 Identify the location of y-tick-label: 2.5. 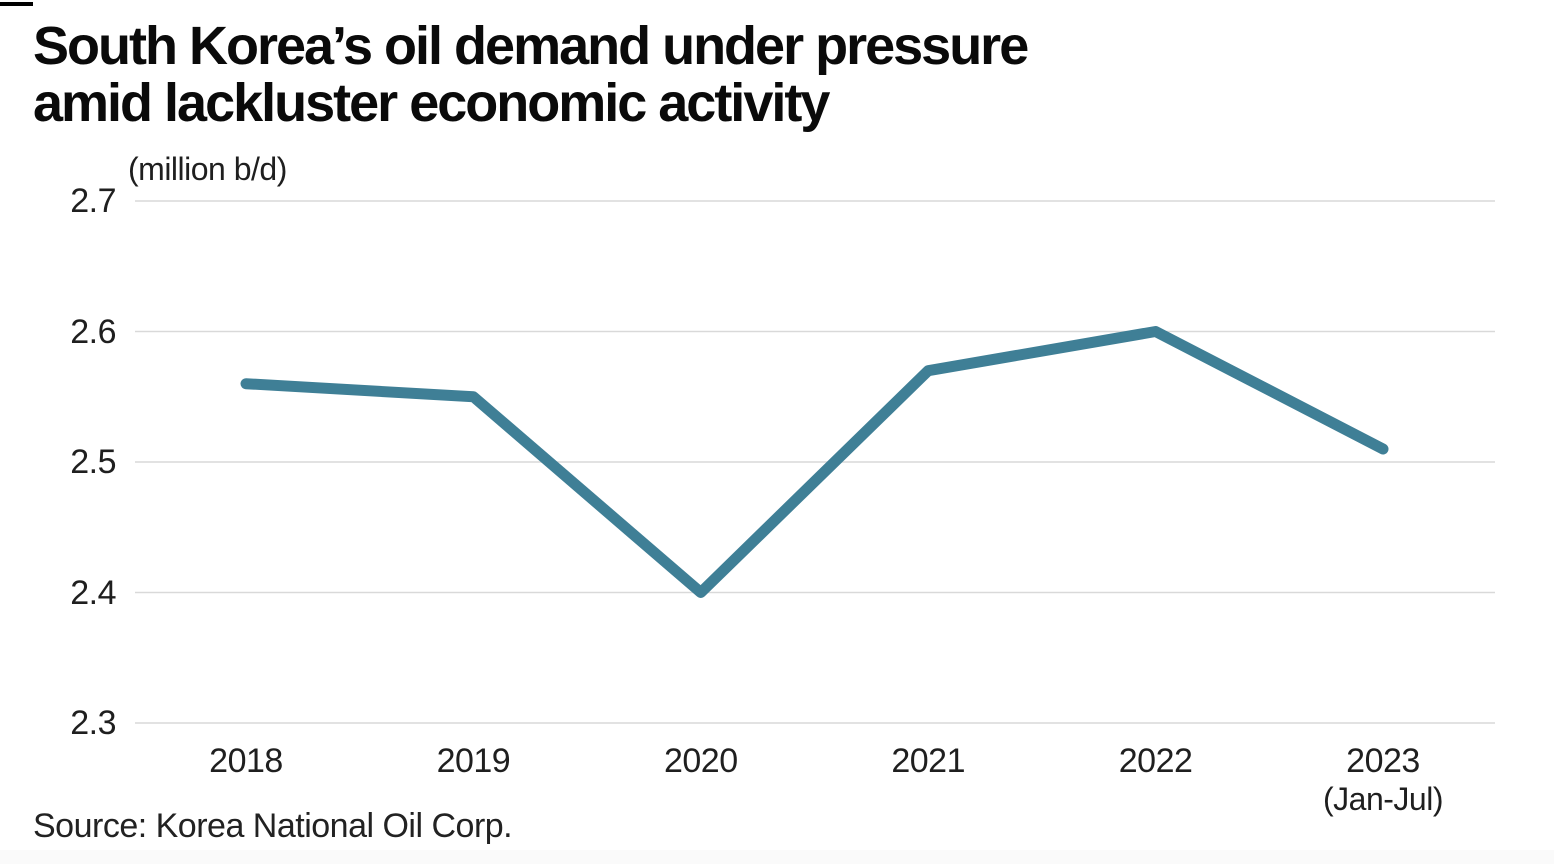
(93, 462).